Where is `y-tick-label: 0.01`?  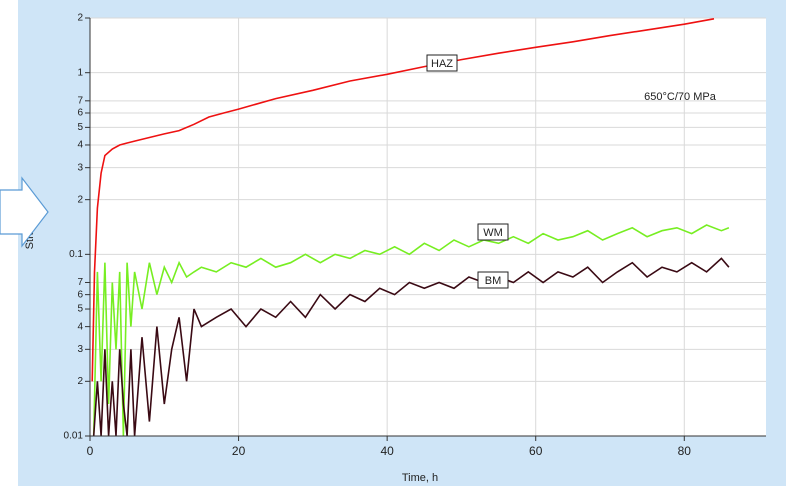
y-tick-label: 0.01 is located at coordinates (74, 436).